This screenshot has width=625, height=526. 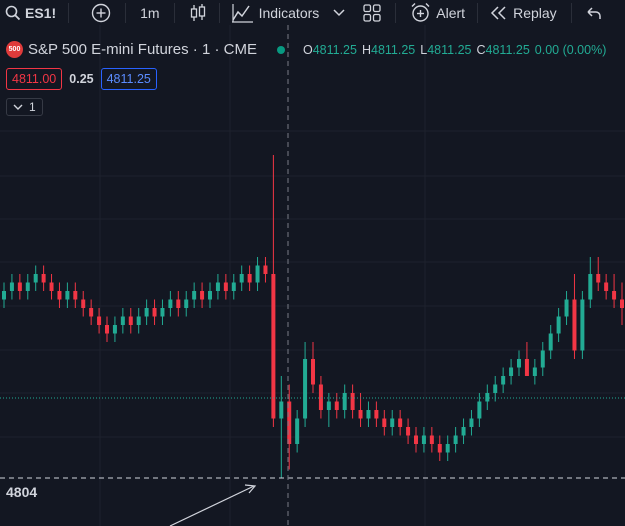 I want to click on indicators-icon, so click(x=242, y=13).